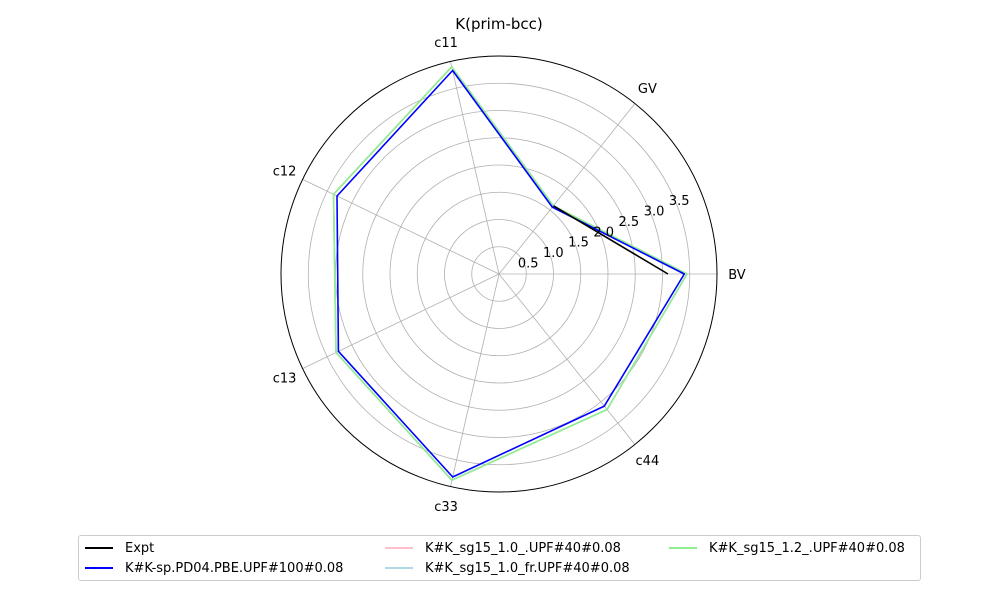 Image resolution: width=1000 pixels, height=600 pixels. Describe the element at coordinates (629, 222) in the screenshot. I see `radial-tick-label: 2.5` at that location.